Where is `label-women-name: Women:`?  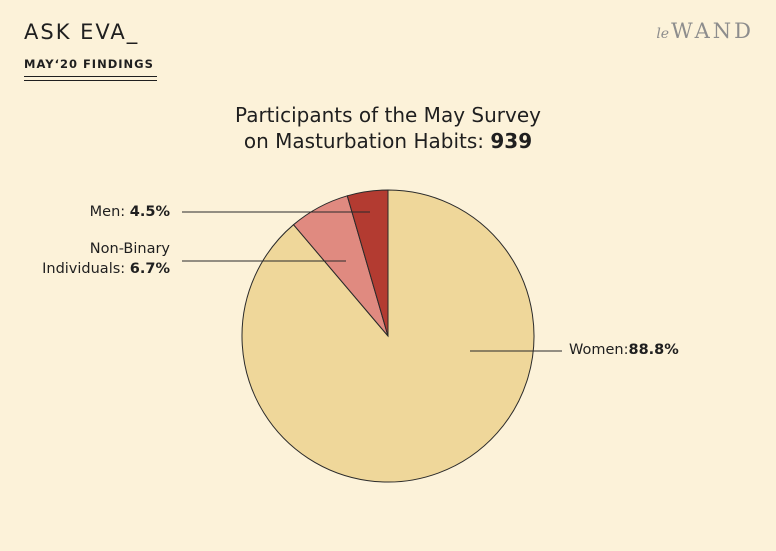
label-women-name: Women: is located at coordinates (599, 350).